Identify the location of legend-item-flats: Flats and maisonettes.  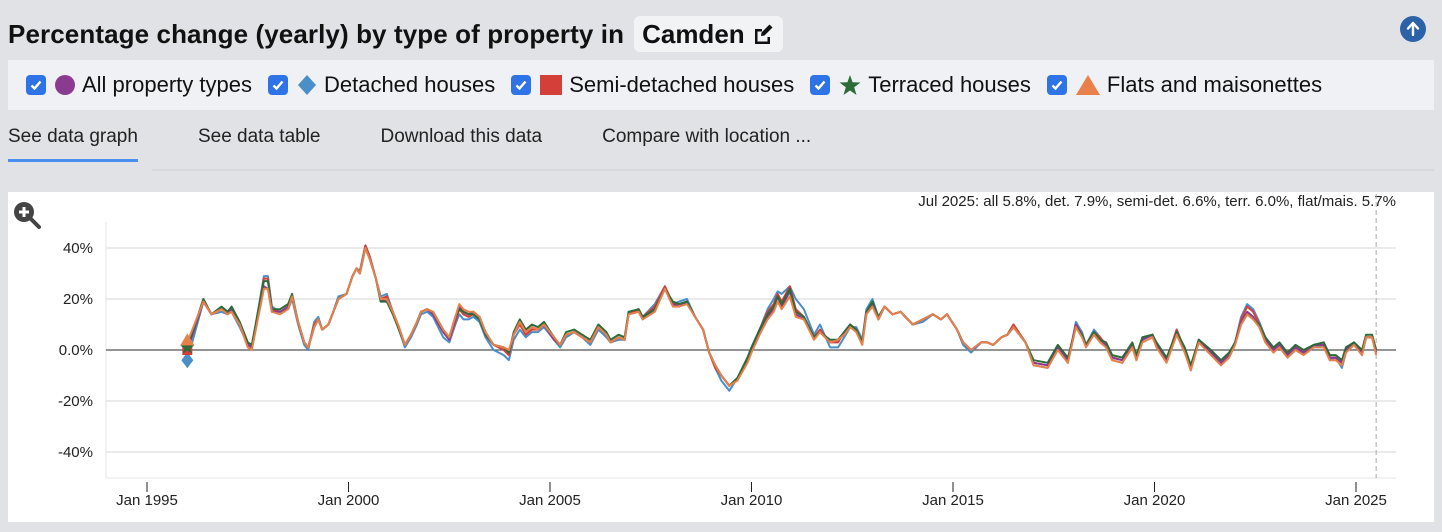
(1184, 85).